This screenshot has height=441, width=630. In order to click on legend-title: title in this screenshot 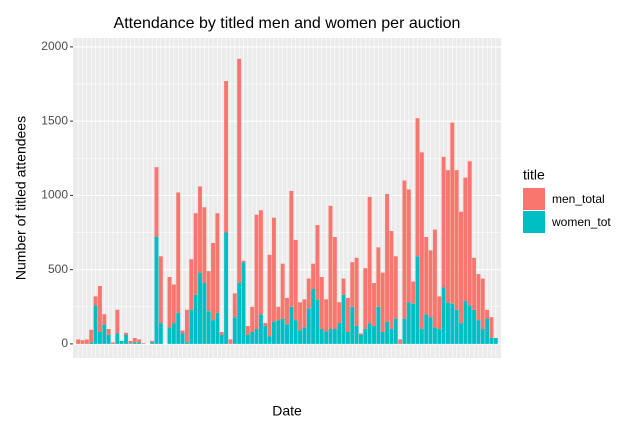, I will do `click(534, 175)`.